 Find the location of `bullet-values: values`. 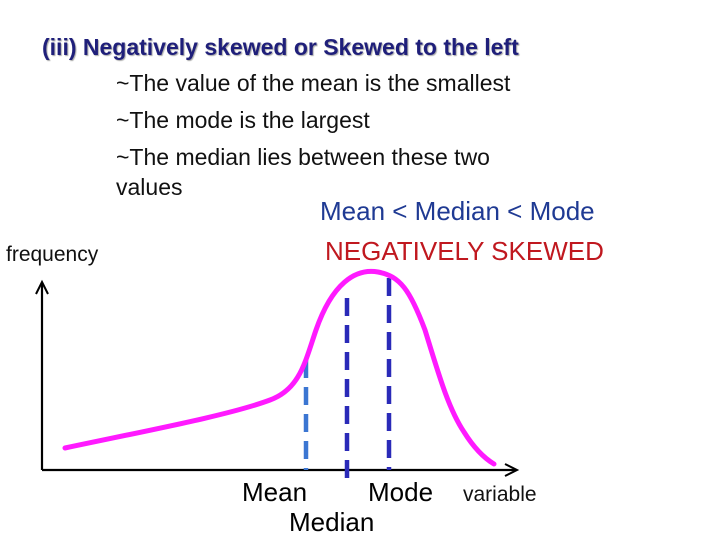

bullet-values: values is located at coordinates (149, 187).